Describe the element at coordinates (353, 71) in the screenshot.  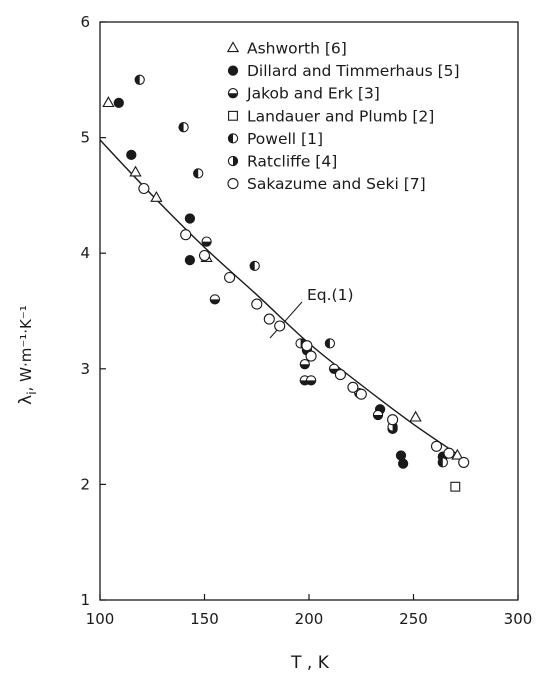
I see `legend-label: Dillard and Timmerhaus [5]` at that location.